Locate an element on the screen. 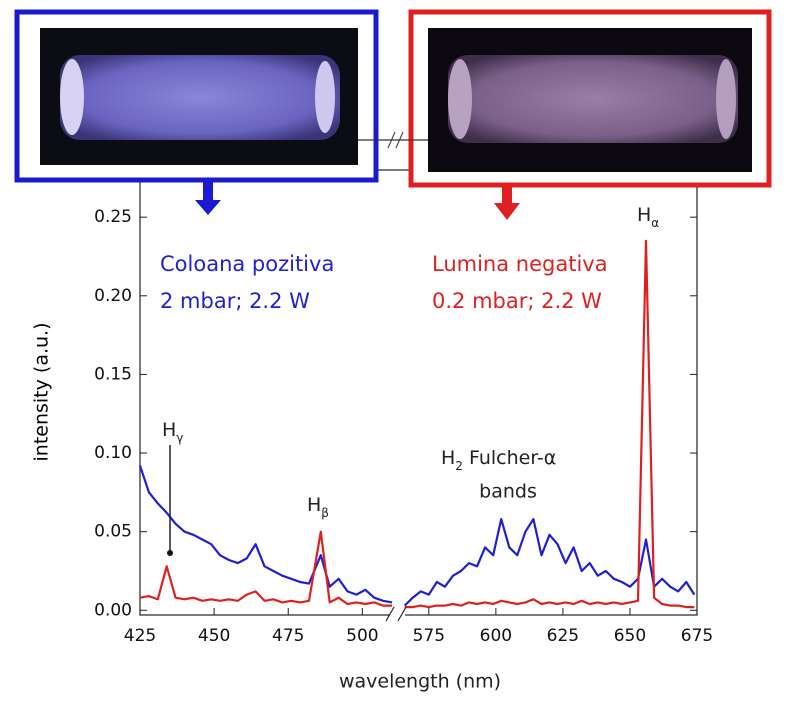  y-tick-label: 0.05 is located at coordinates (113, 532).